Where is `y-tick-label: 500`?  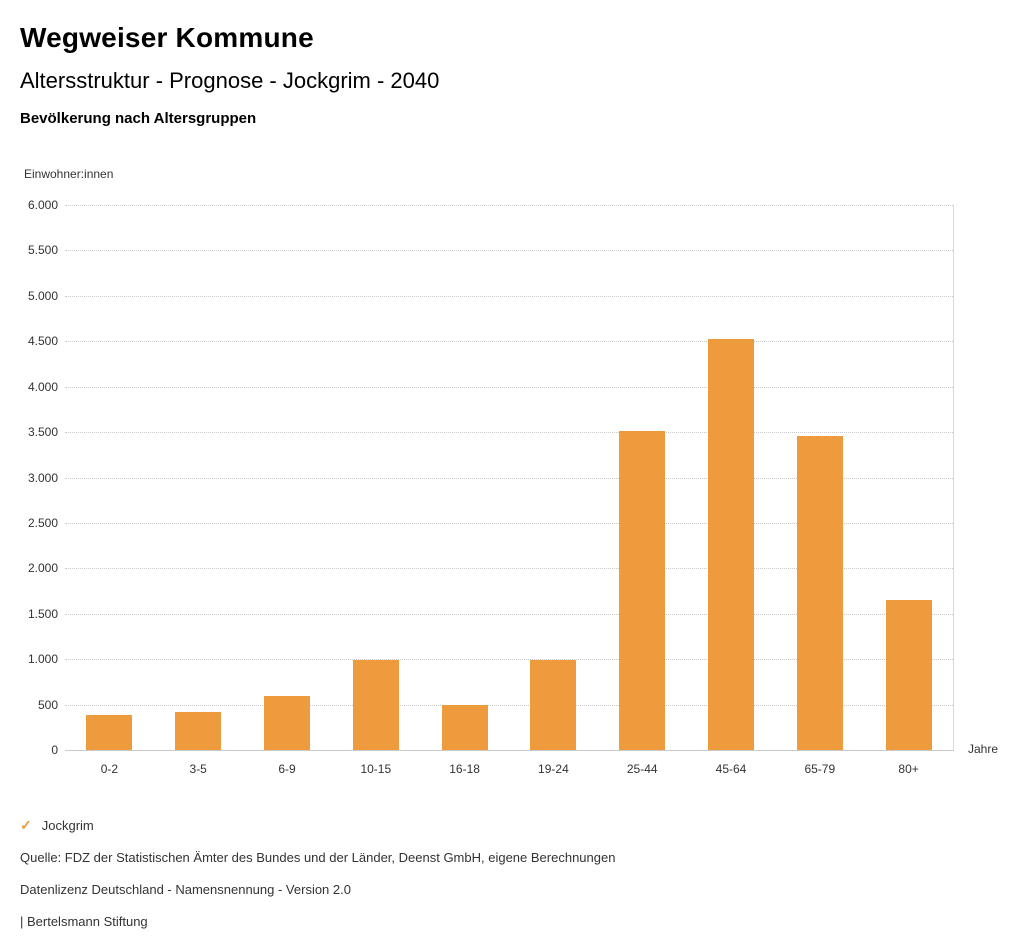 y-tick-label: 500 is located at coordinates (47, 704).